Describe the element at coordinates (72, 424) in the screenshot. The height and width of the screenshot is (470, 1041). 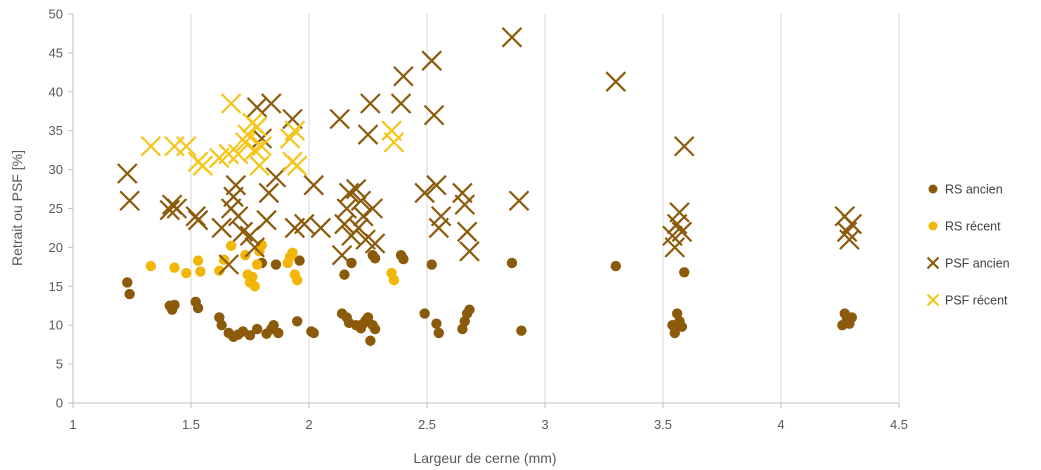
I see `x-tick-label: 1` at that location.